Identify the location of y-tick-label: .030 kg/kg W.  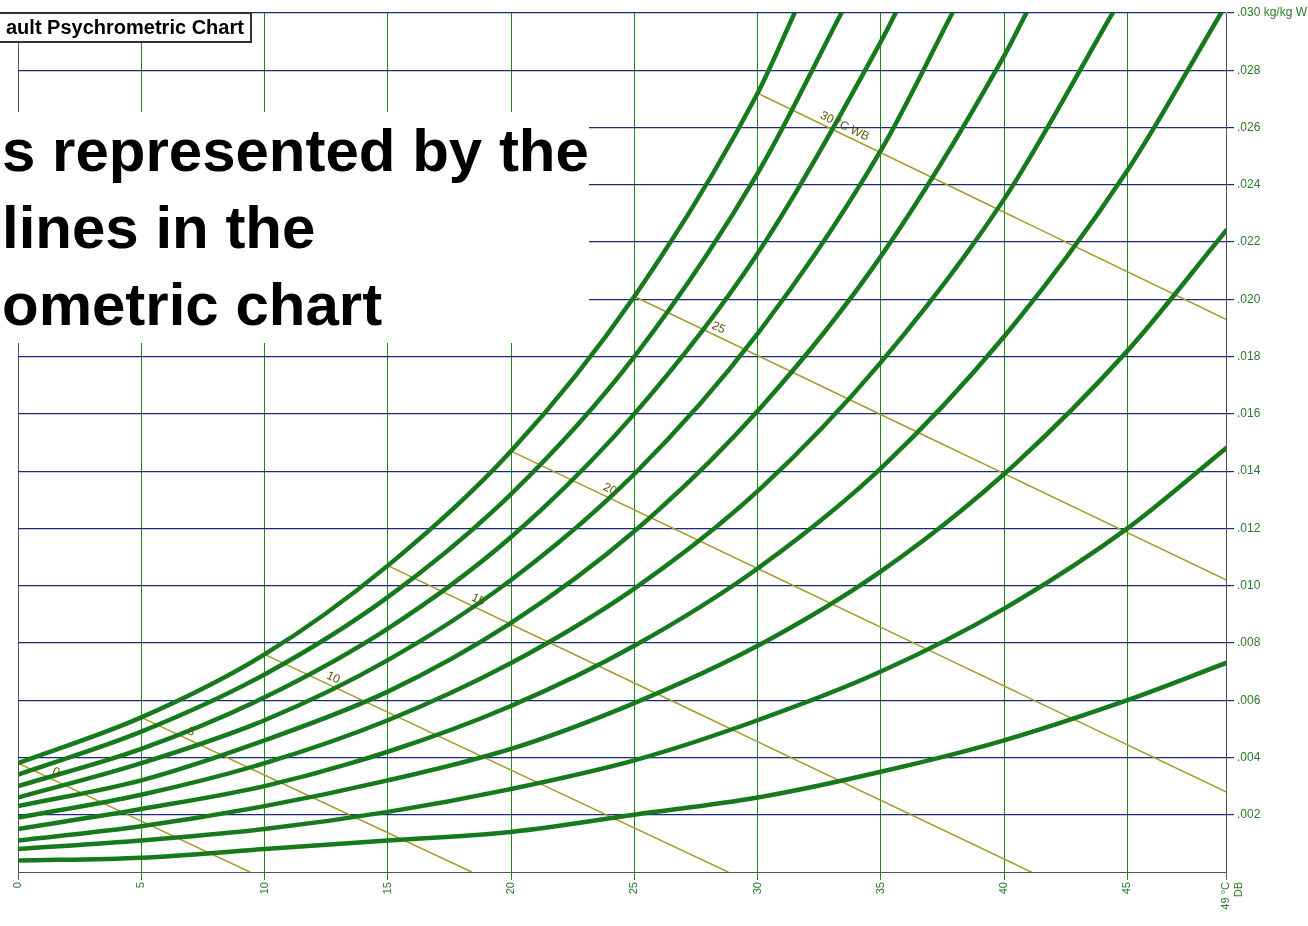
(1272, 12).